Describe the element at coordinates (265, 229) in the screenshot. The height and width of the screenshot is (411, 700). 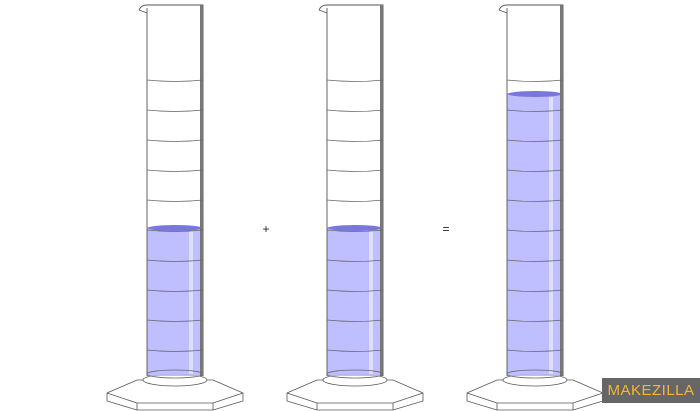
I see `plus-sign: +` at that location.